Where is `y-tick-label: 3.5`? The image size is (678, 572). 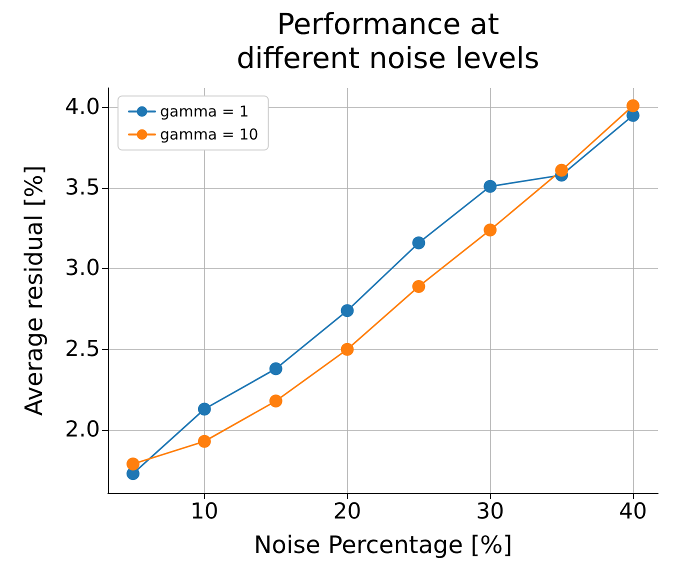
y-tick-label: 3.5 is located at coordinates (82, 188).